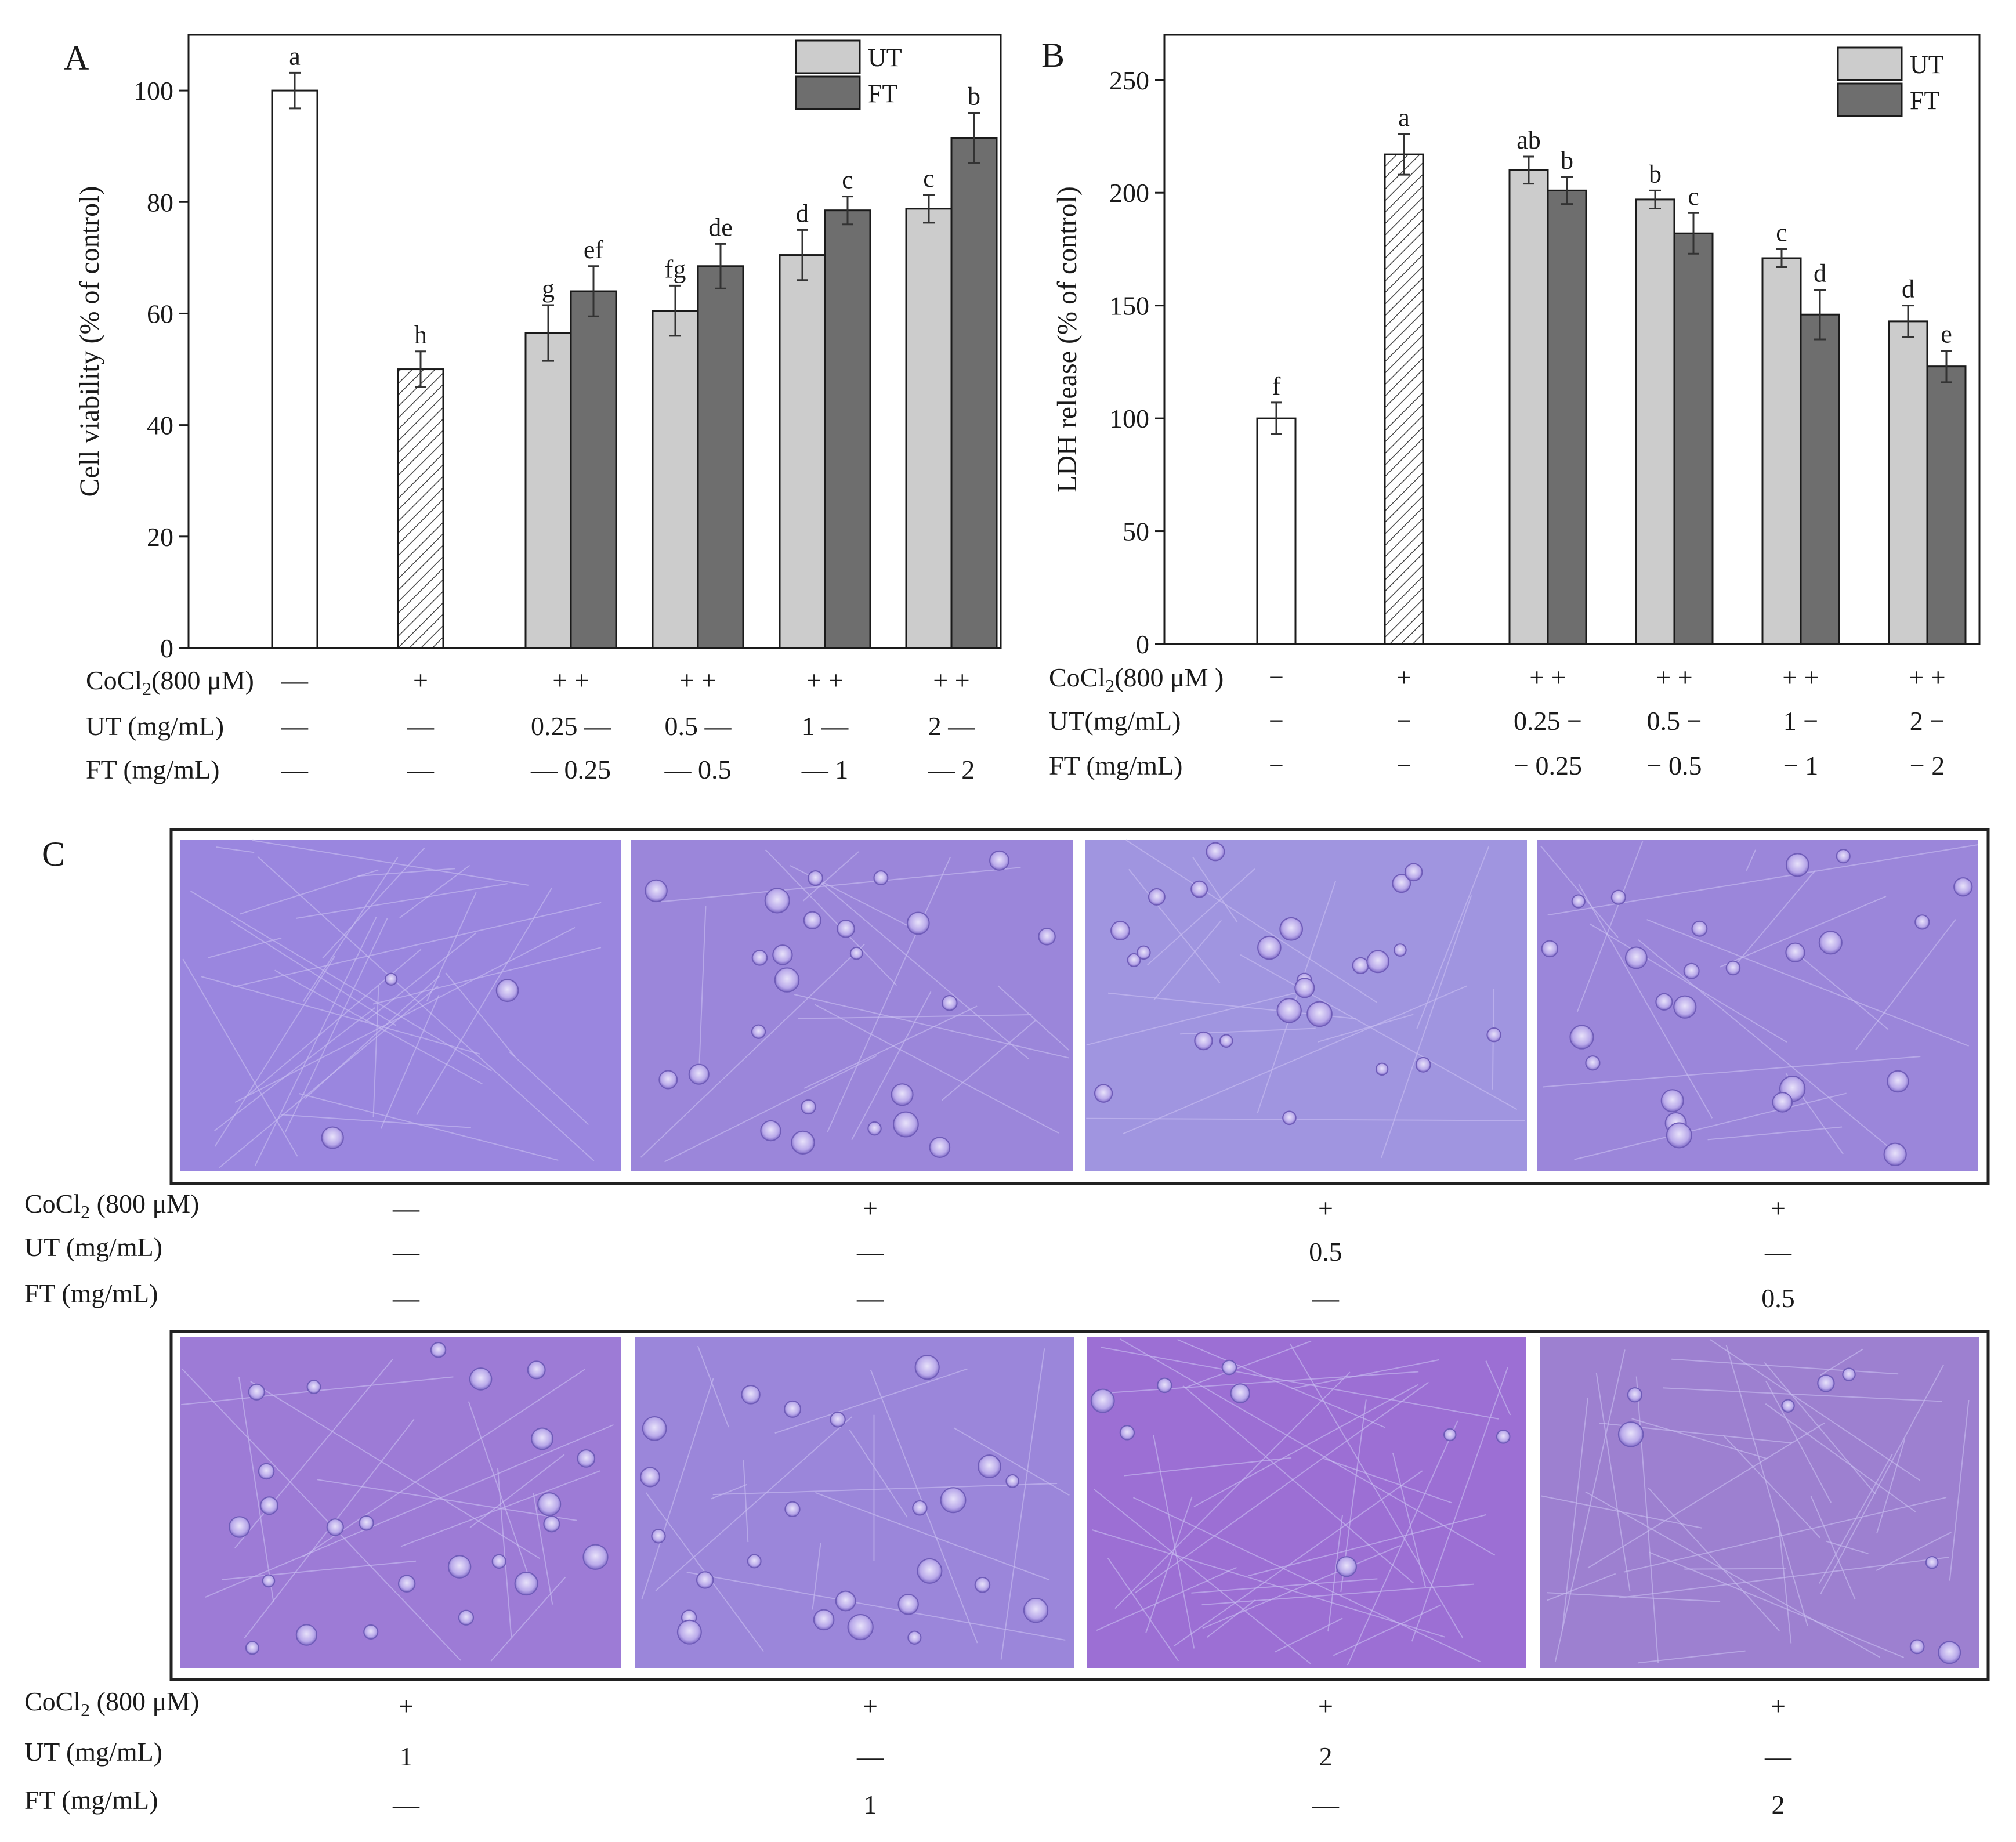 The height and width of the screenshot is (1842, 2016). Describe the element at coordinates (1403, 765) in the screenshot. I see `condition-ft: −` at that location.